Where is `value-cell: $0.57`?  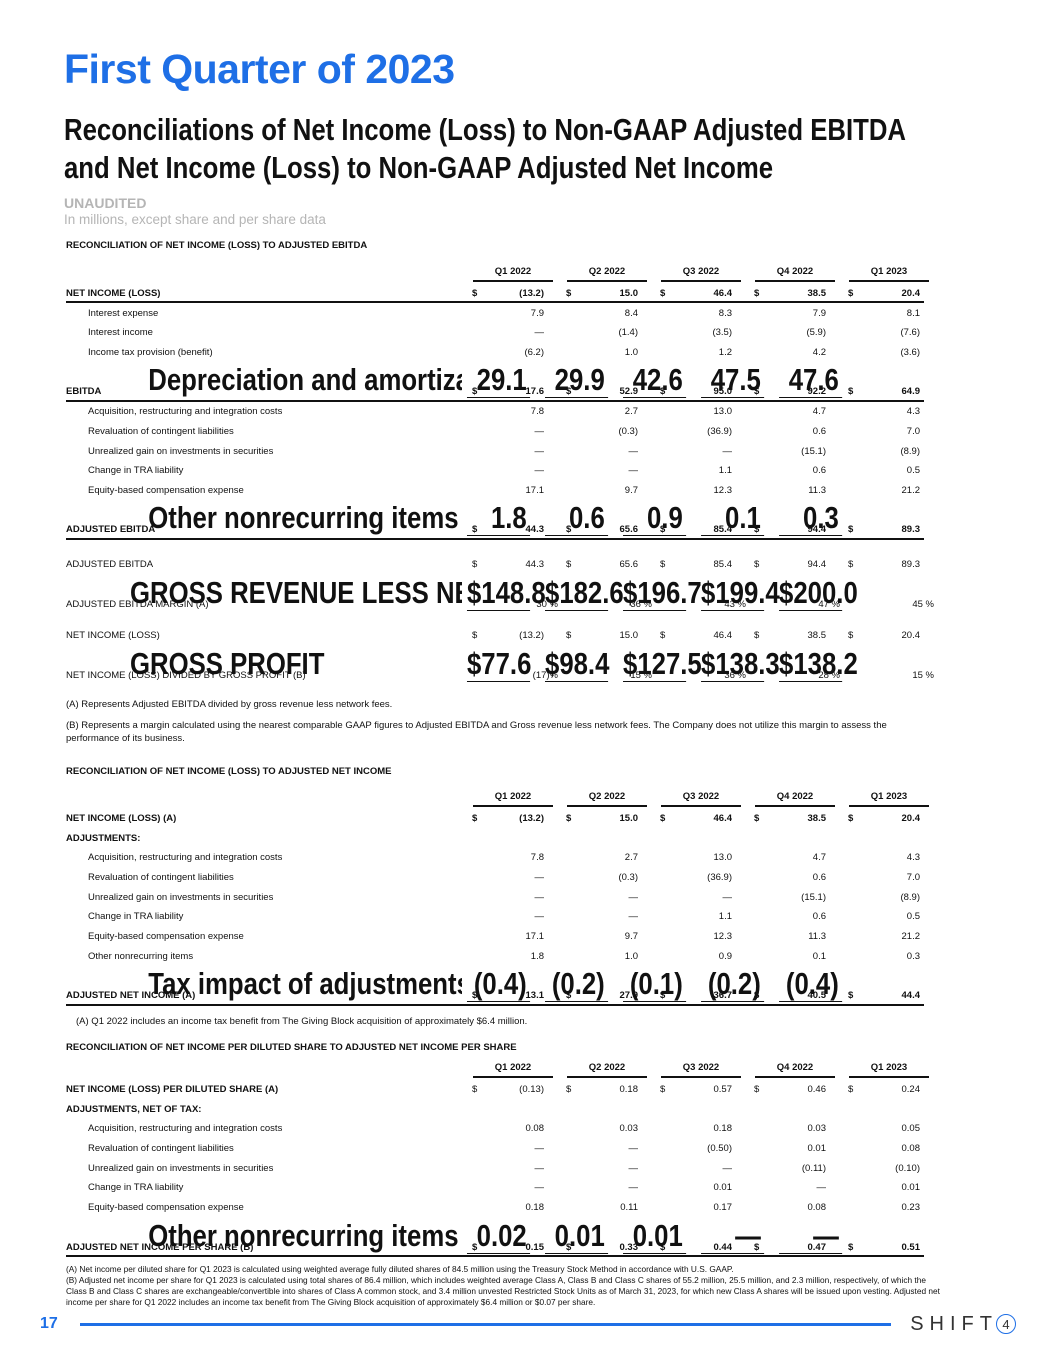
value-cell: $0.57 is located at coordinates (701, 1090).